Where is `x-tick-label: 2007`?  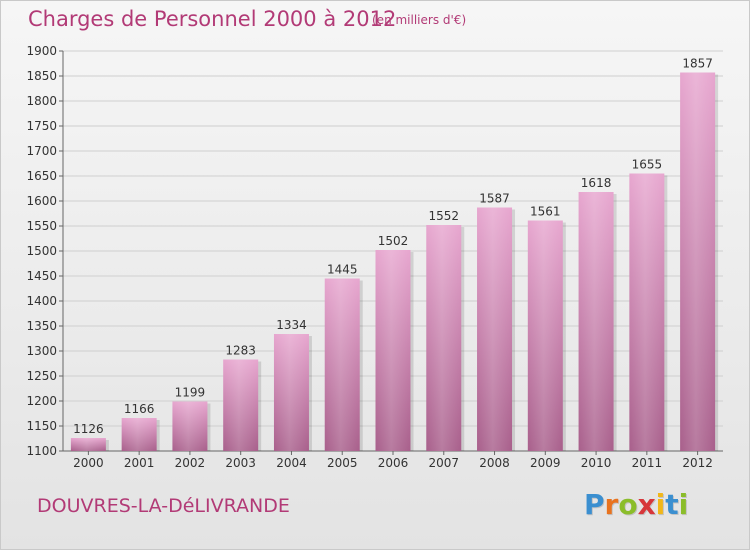 x-tick-label: 2007 is located at coordinates (443, 463).